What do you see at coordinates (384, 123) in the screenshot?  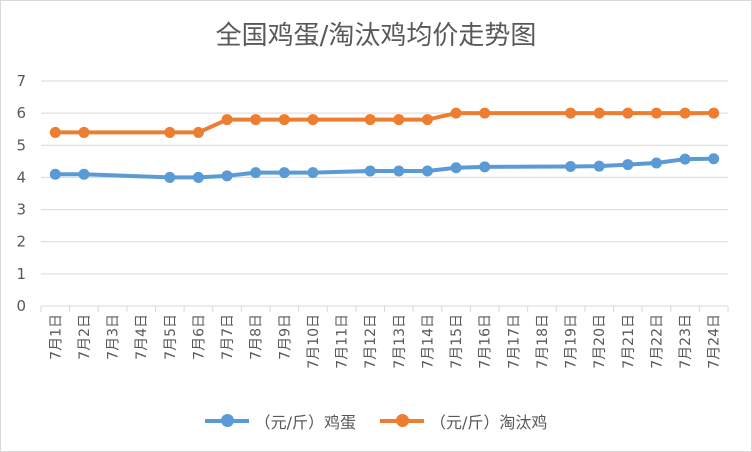 I see `series-line-hen` at bounding box center [384, 123].